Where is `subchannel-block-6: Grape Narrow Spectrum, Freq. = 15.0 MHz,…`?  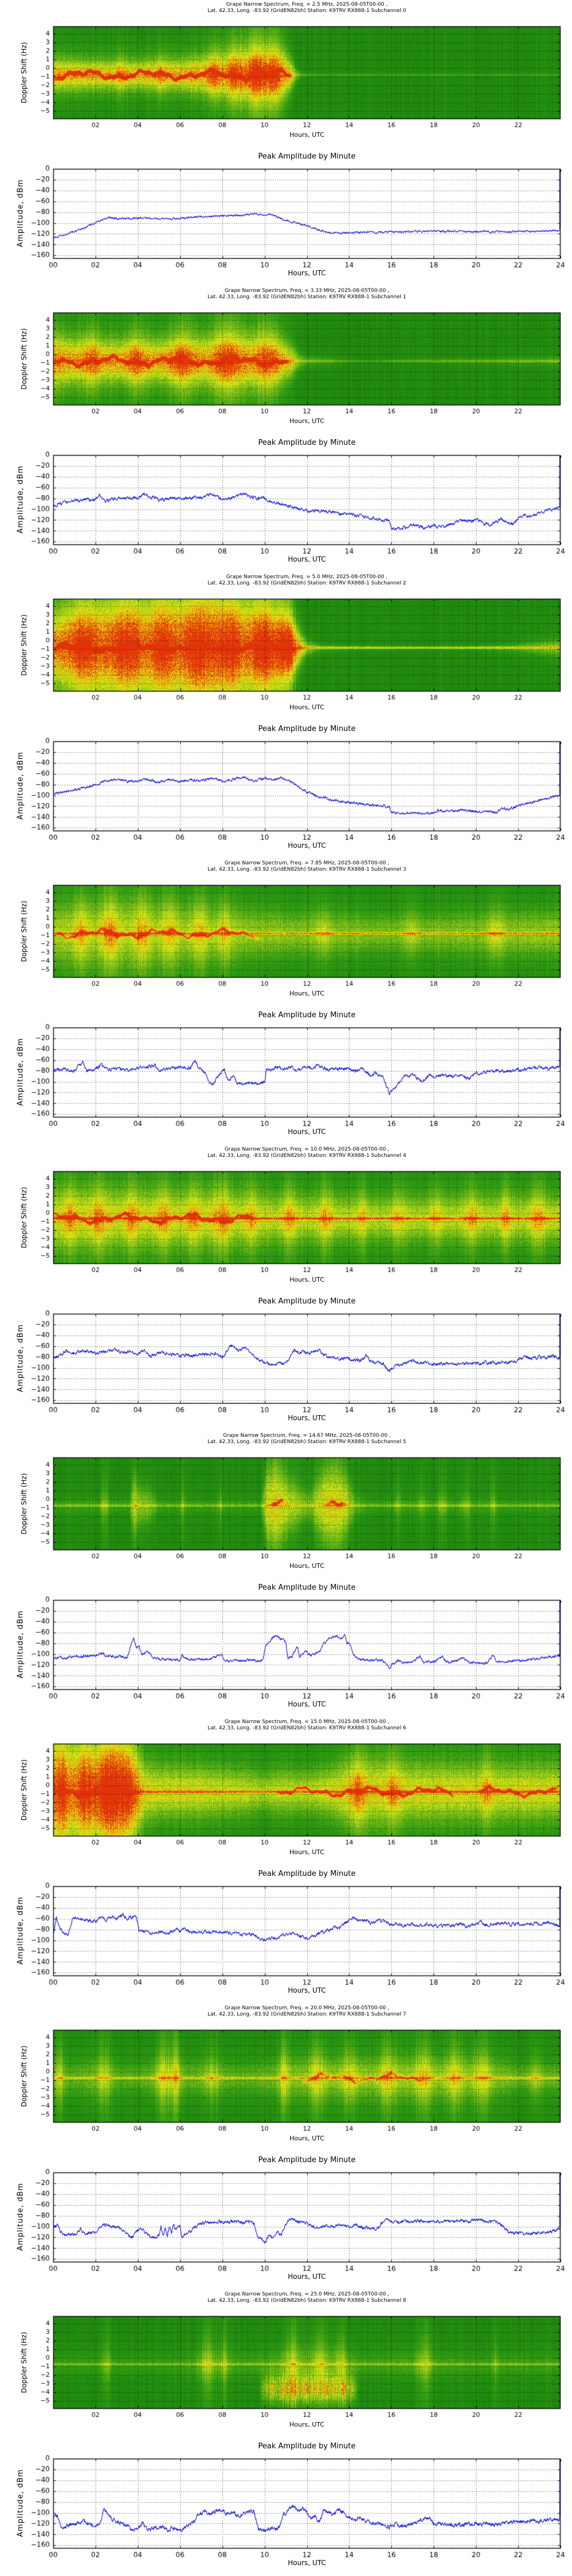 subchannel-block-6: Grape Narrow Spectrum, Freq. = 15.0 MHz,… is located at coordinates (286, 1860).